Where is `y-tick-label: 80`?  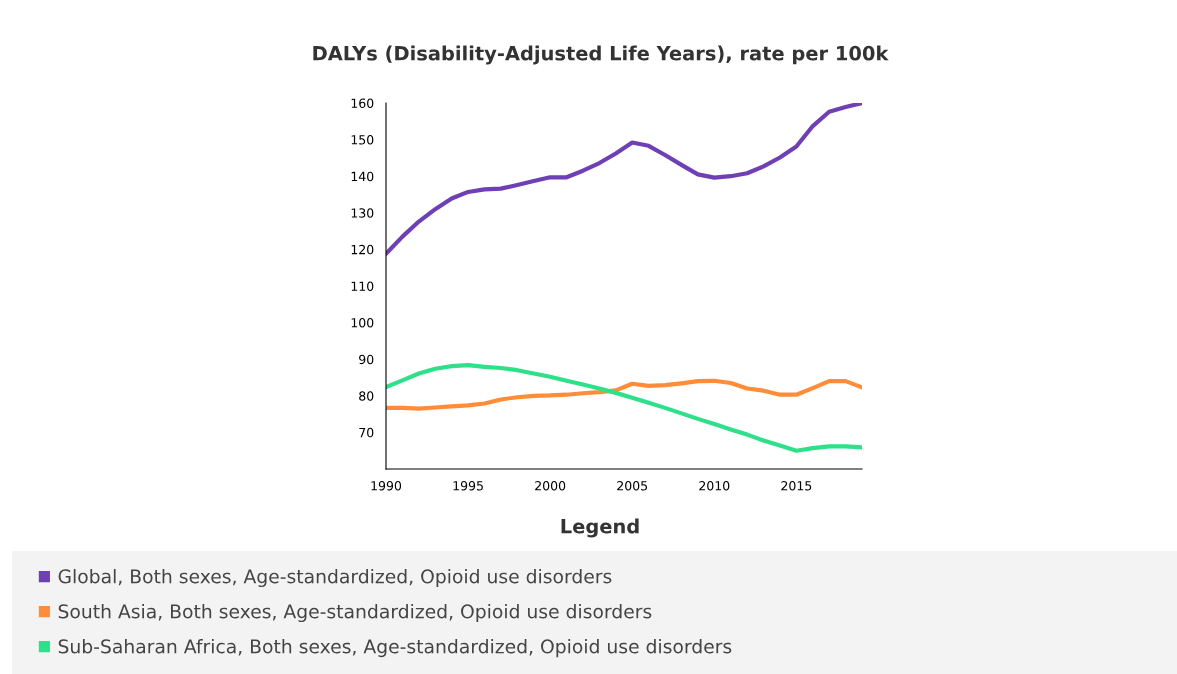
y-tick-label: 80 is located at coordinates (366, 396).